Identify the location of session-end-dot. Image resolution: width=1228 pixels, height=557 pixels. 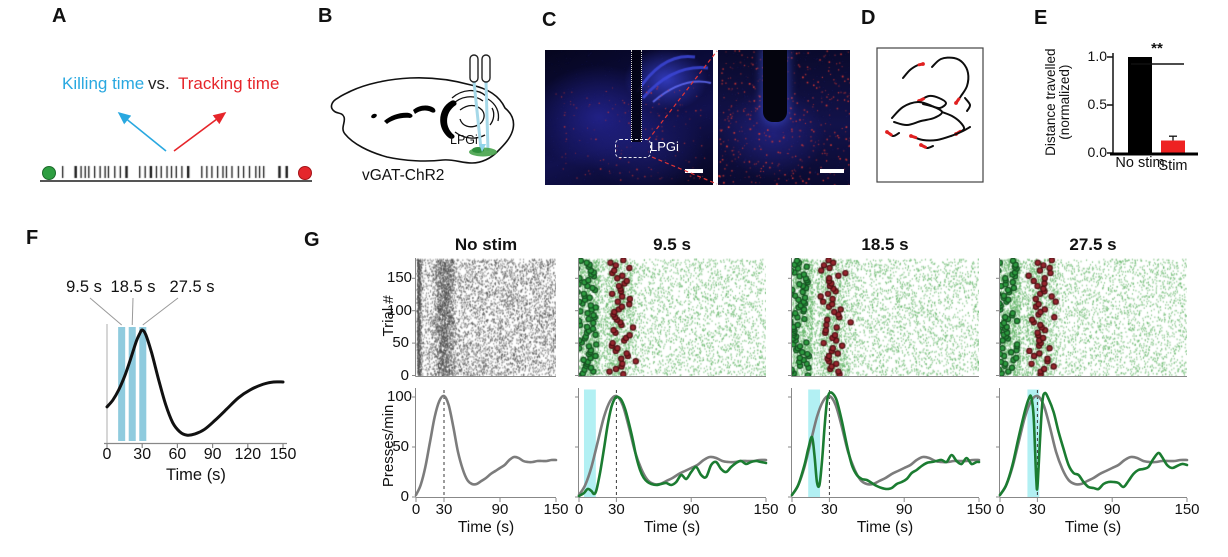
(305, 173).